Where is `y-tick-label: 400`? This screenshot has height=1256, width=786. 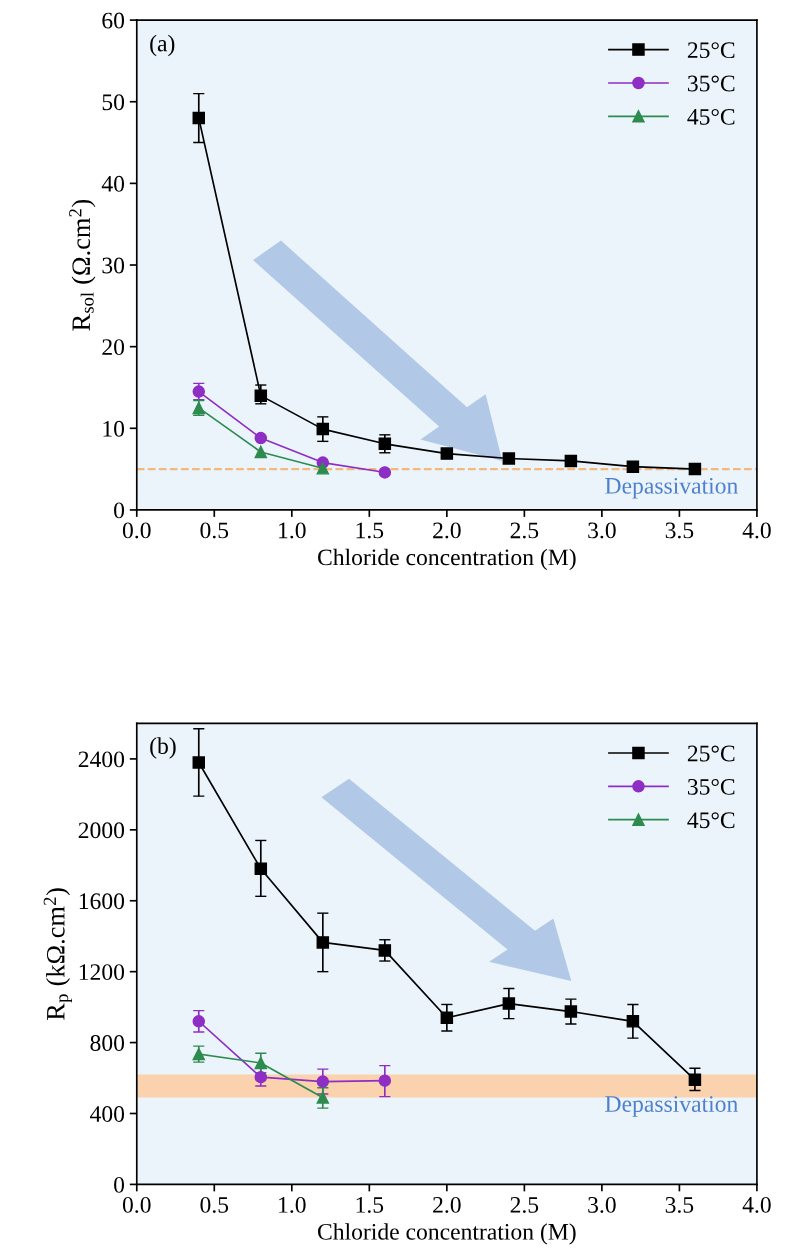 y-tick-label: 400 is located at coordinates (107, 1113).